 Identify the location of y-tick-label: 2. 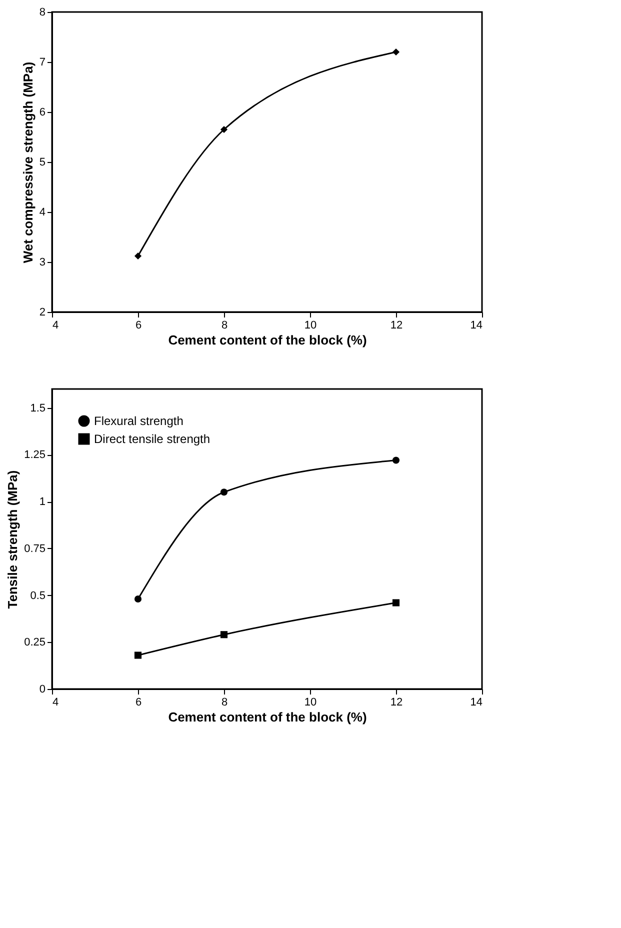
(42, 312).